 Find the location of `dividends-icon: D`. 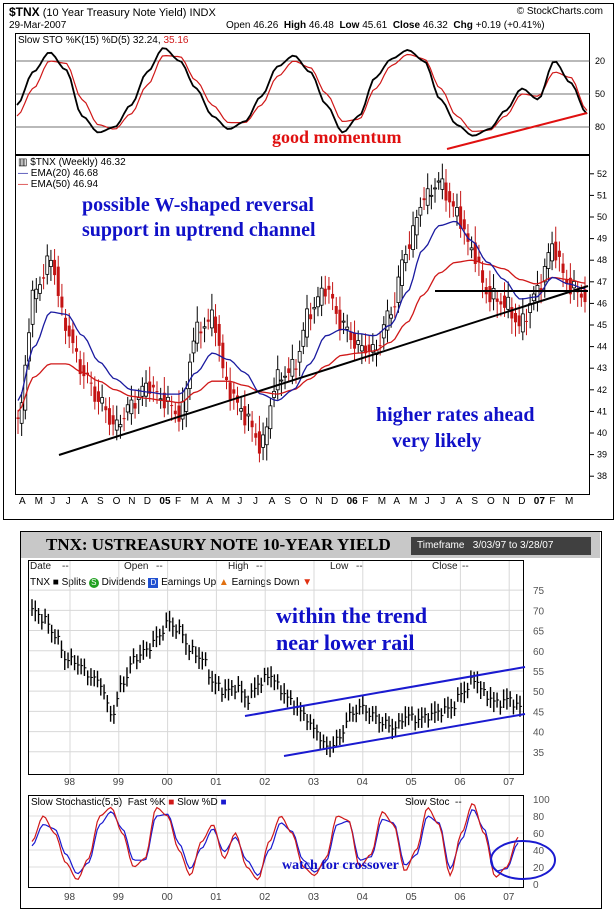

dividends-icon: D is located at coordinates (153, 583).